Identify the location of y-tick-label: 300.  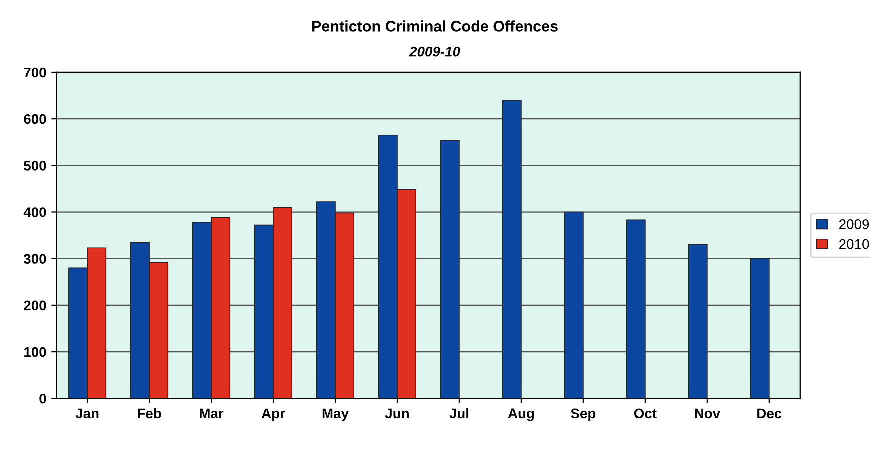
(35, 259).